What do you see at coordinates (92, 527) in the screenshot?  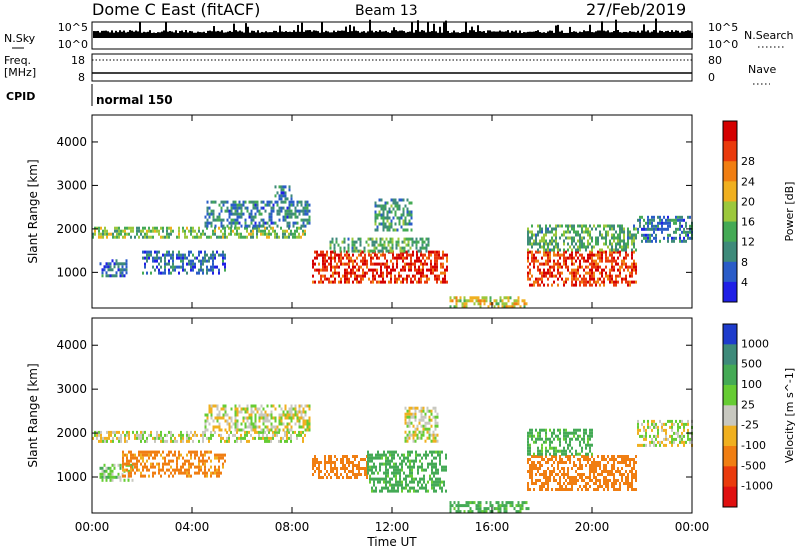 I see `x-tick-label: 00:00` at bounding box center [92, 527].